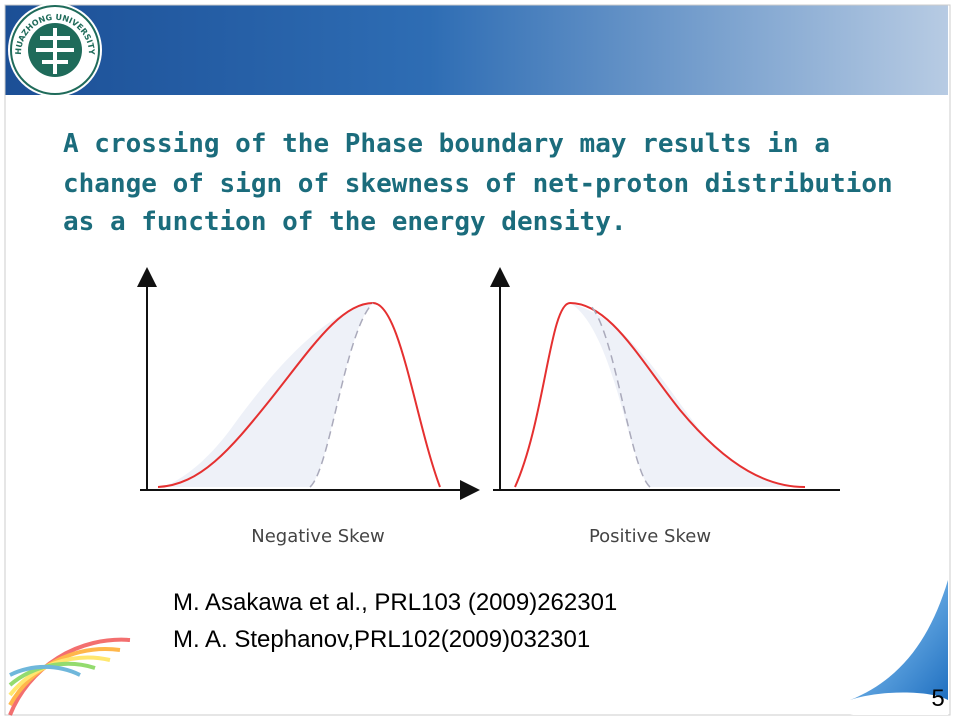 The height and width of the screenshot is (720, 960). I want to click on reference: M. Asakawa et al., PRL103 (2009)262301, so click(395, 602).